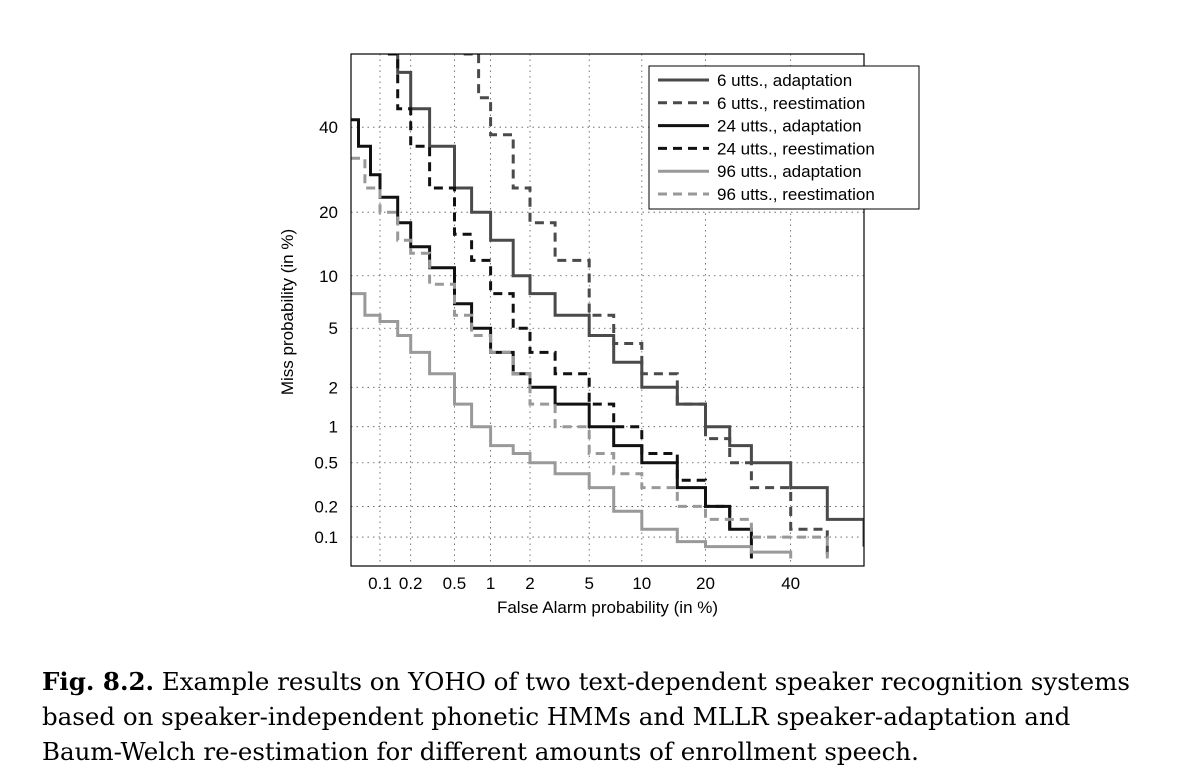  Describe the element at coordinates (588, 583) in the screenshot. I see `x-tick-label: 5` at that location.